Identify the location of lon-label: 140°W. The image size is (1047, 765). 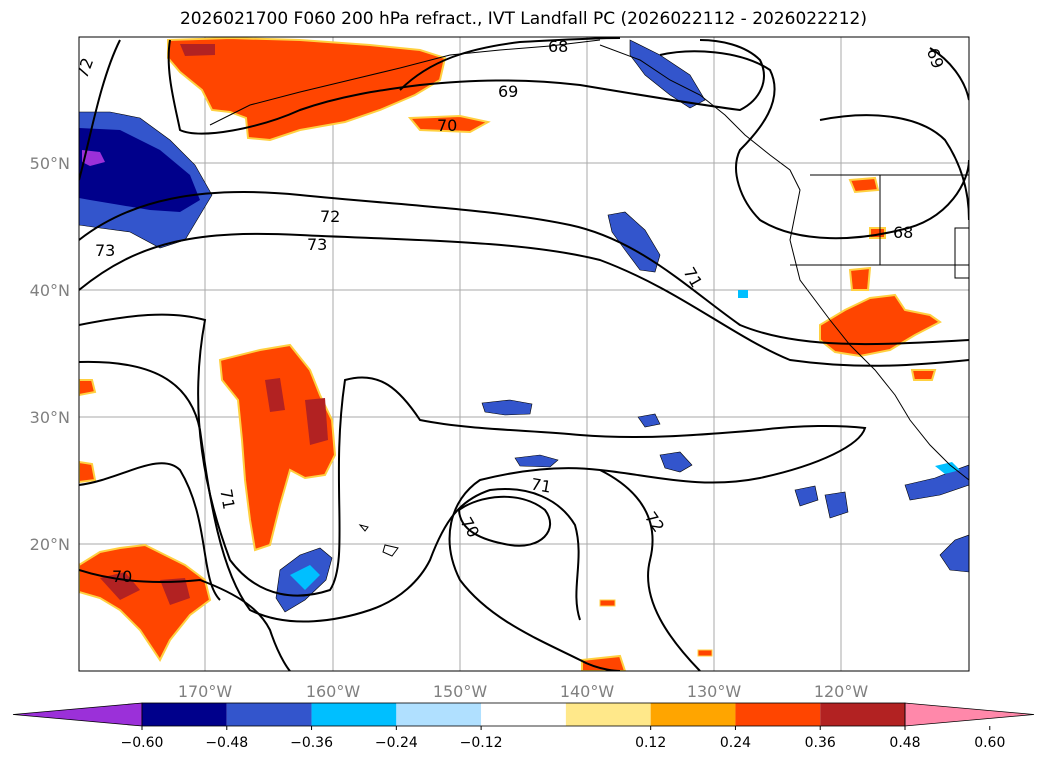
(587, 691).